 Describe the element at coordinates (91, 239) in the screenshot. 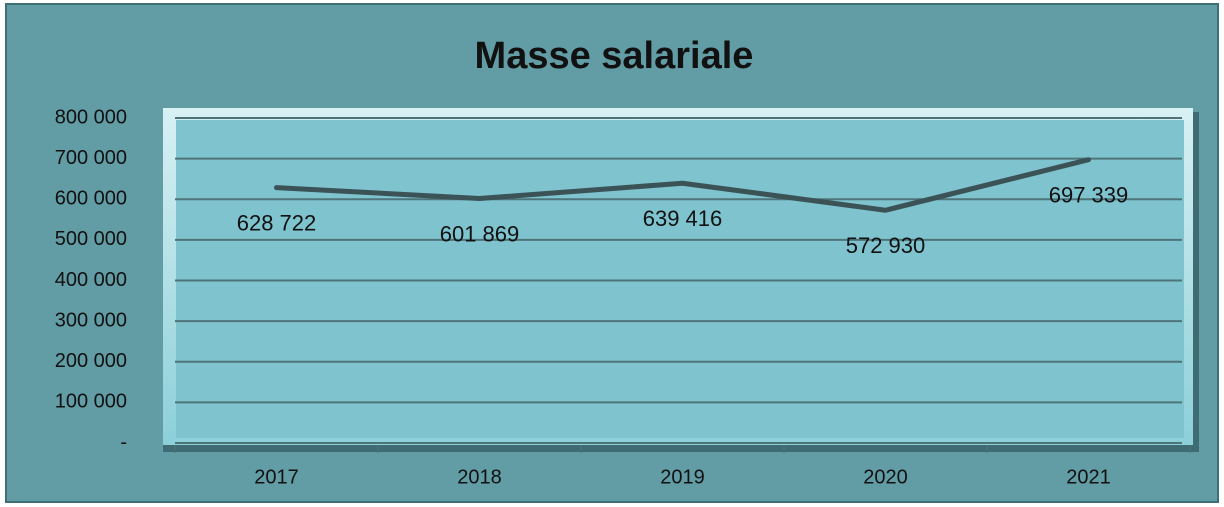

I see `y-tick-label: 500 000` at that location.